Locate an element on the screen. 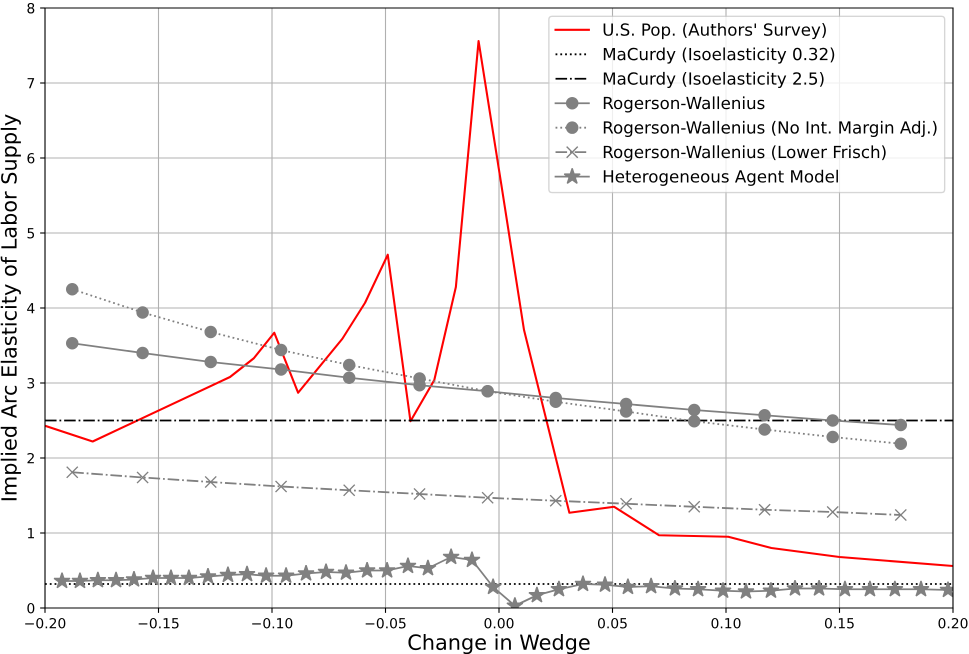  y-tick-label: 1 is located at coordinates (31, 533).